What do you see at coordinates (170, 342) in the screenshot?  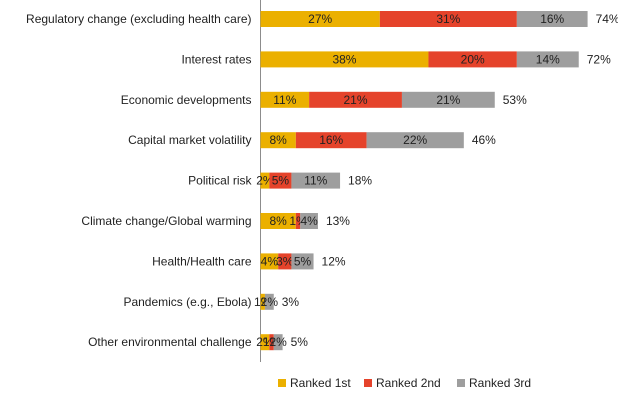 I see `category-label: Other environmental challenge` at bounding box center [170, 342].